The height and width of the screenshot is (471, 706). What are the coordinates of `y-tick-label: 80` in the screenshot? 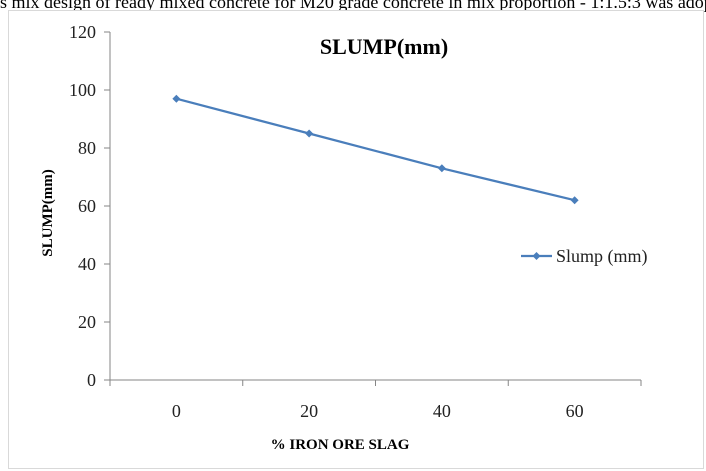 It's located at (87, 148).